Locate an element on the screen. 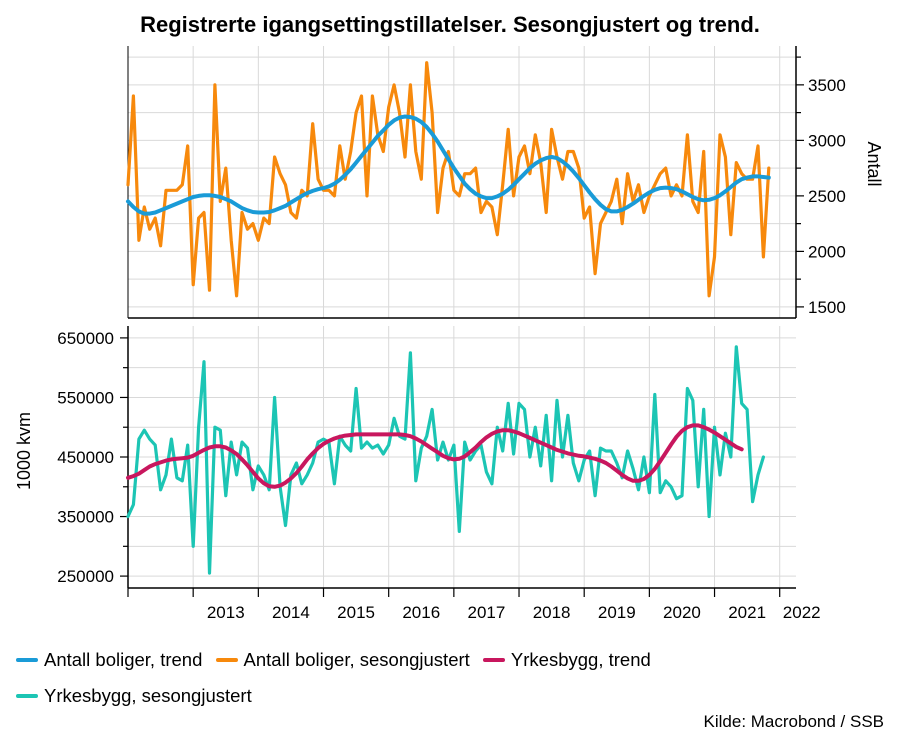 This screenshot has height=750, width=900. y-axis-label: 1000 kvm is located at coordinates (24, 451).